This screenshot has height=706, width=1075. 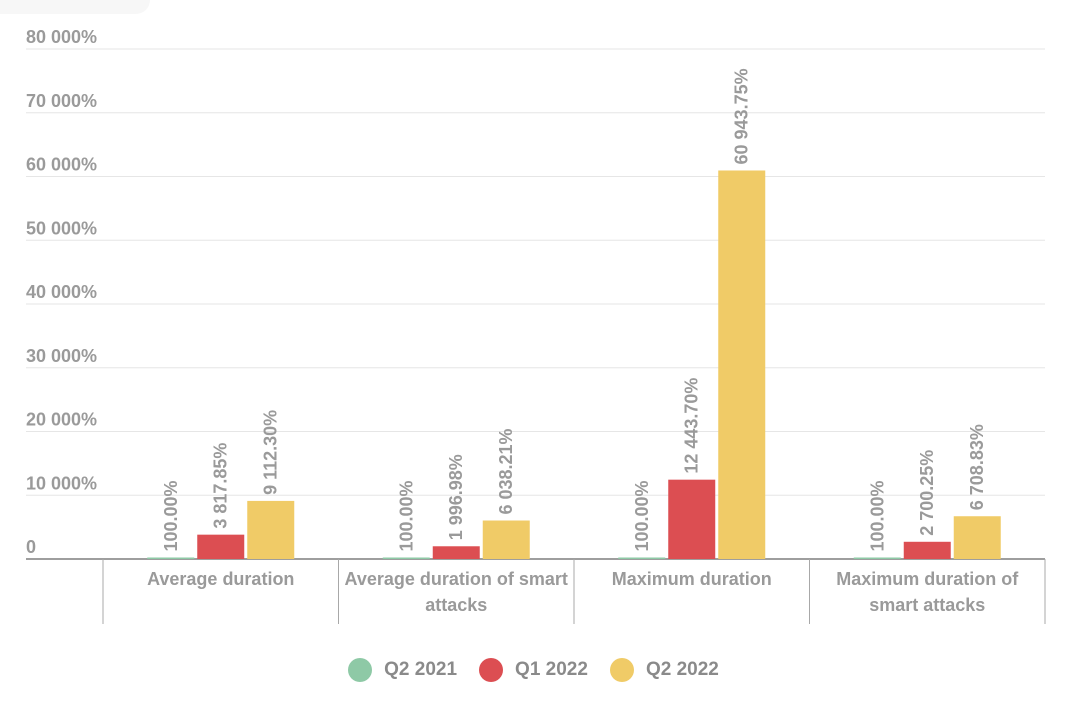 I want to click on y-tick-label: 10 000%, so click(x=61, y=483).